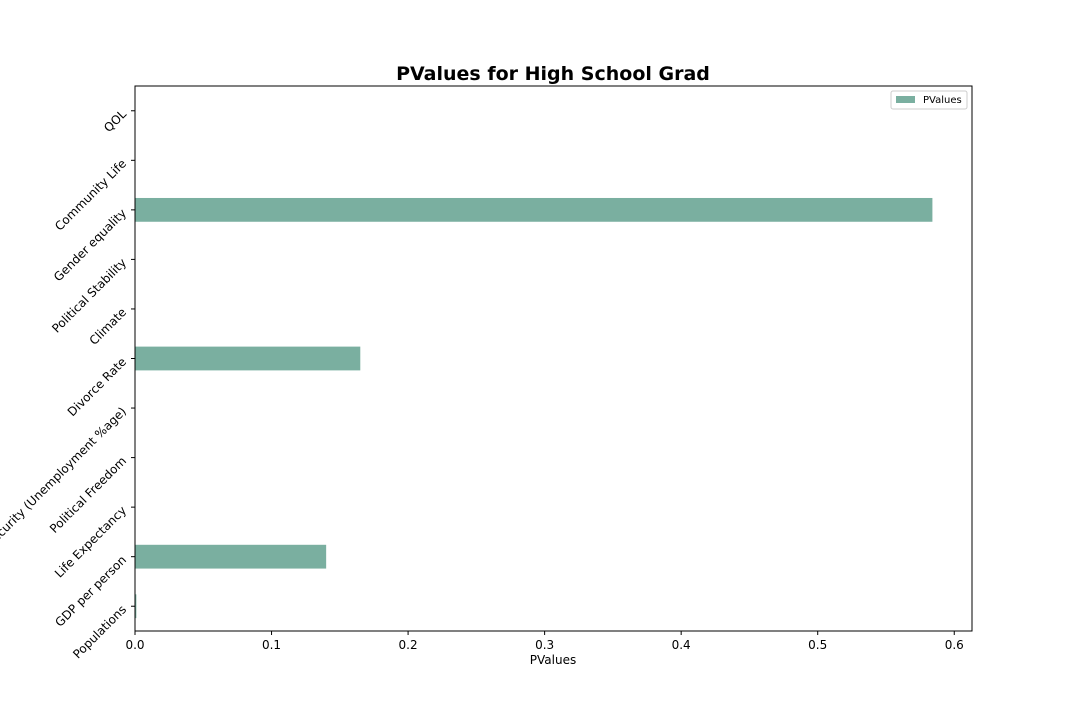  What do you see at coordinates (905, 99) in the screenshot?
I see `legend-swatch` at bounding box center [905, 99].